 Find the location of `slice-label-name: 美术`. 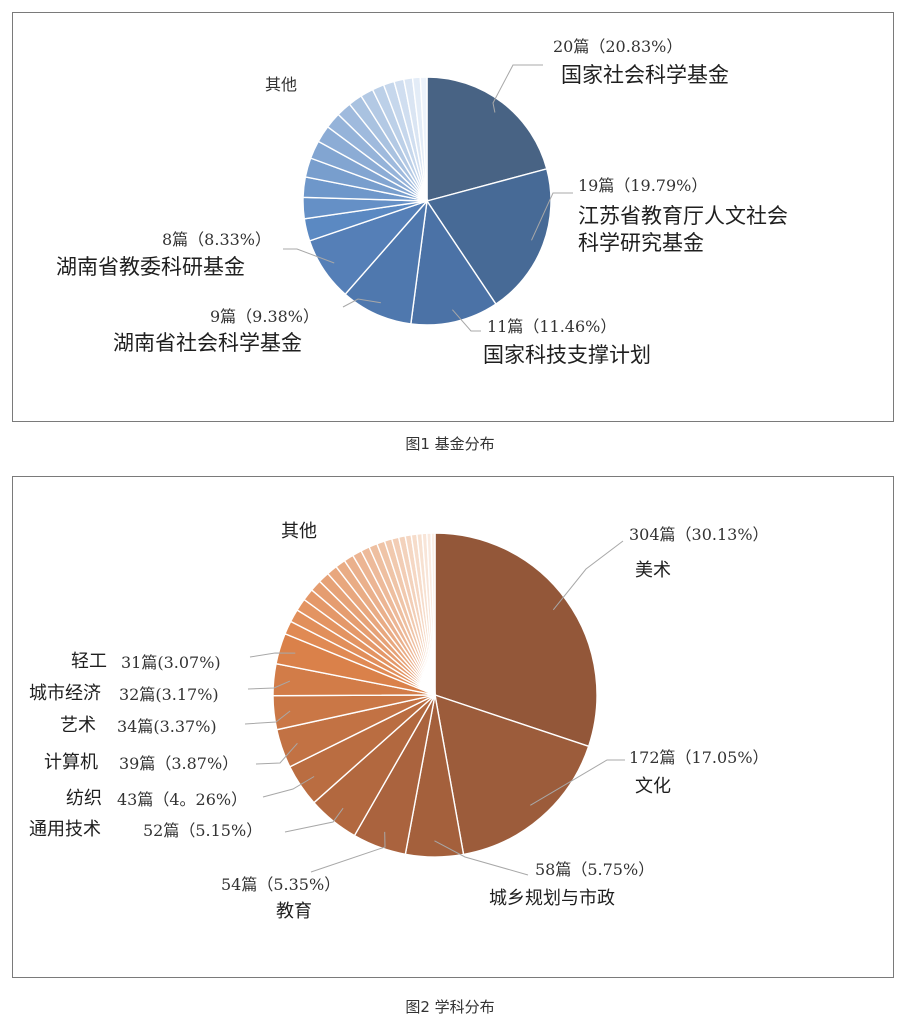

slice-label-name: 美术 is located at coordinates (653, 570).